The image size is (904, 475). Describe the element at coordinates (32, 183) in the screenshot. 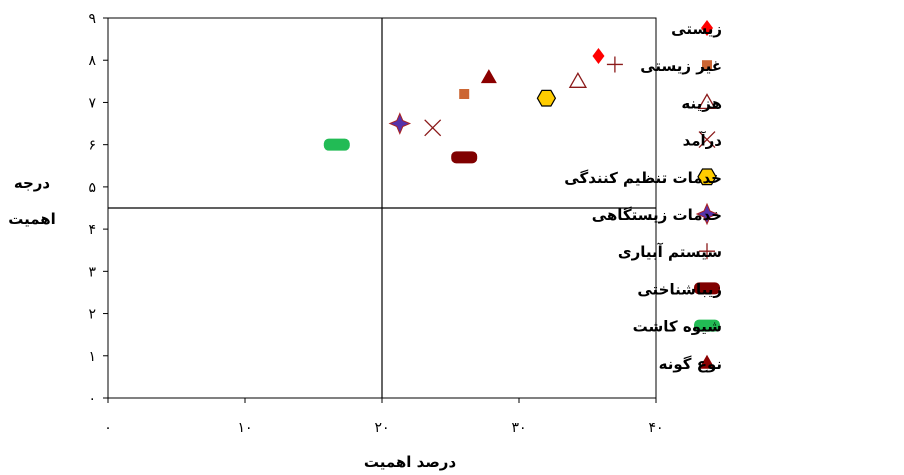

I see `y-axis-title-line-1: درجه` at that location.